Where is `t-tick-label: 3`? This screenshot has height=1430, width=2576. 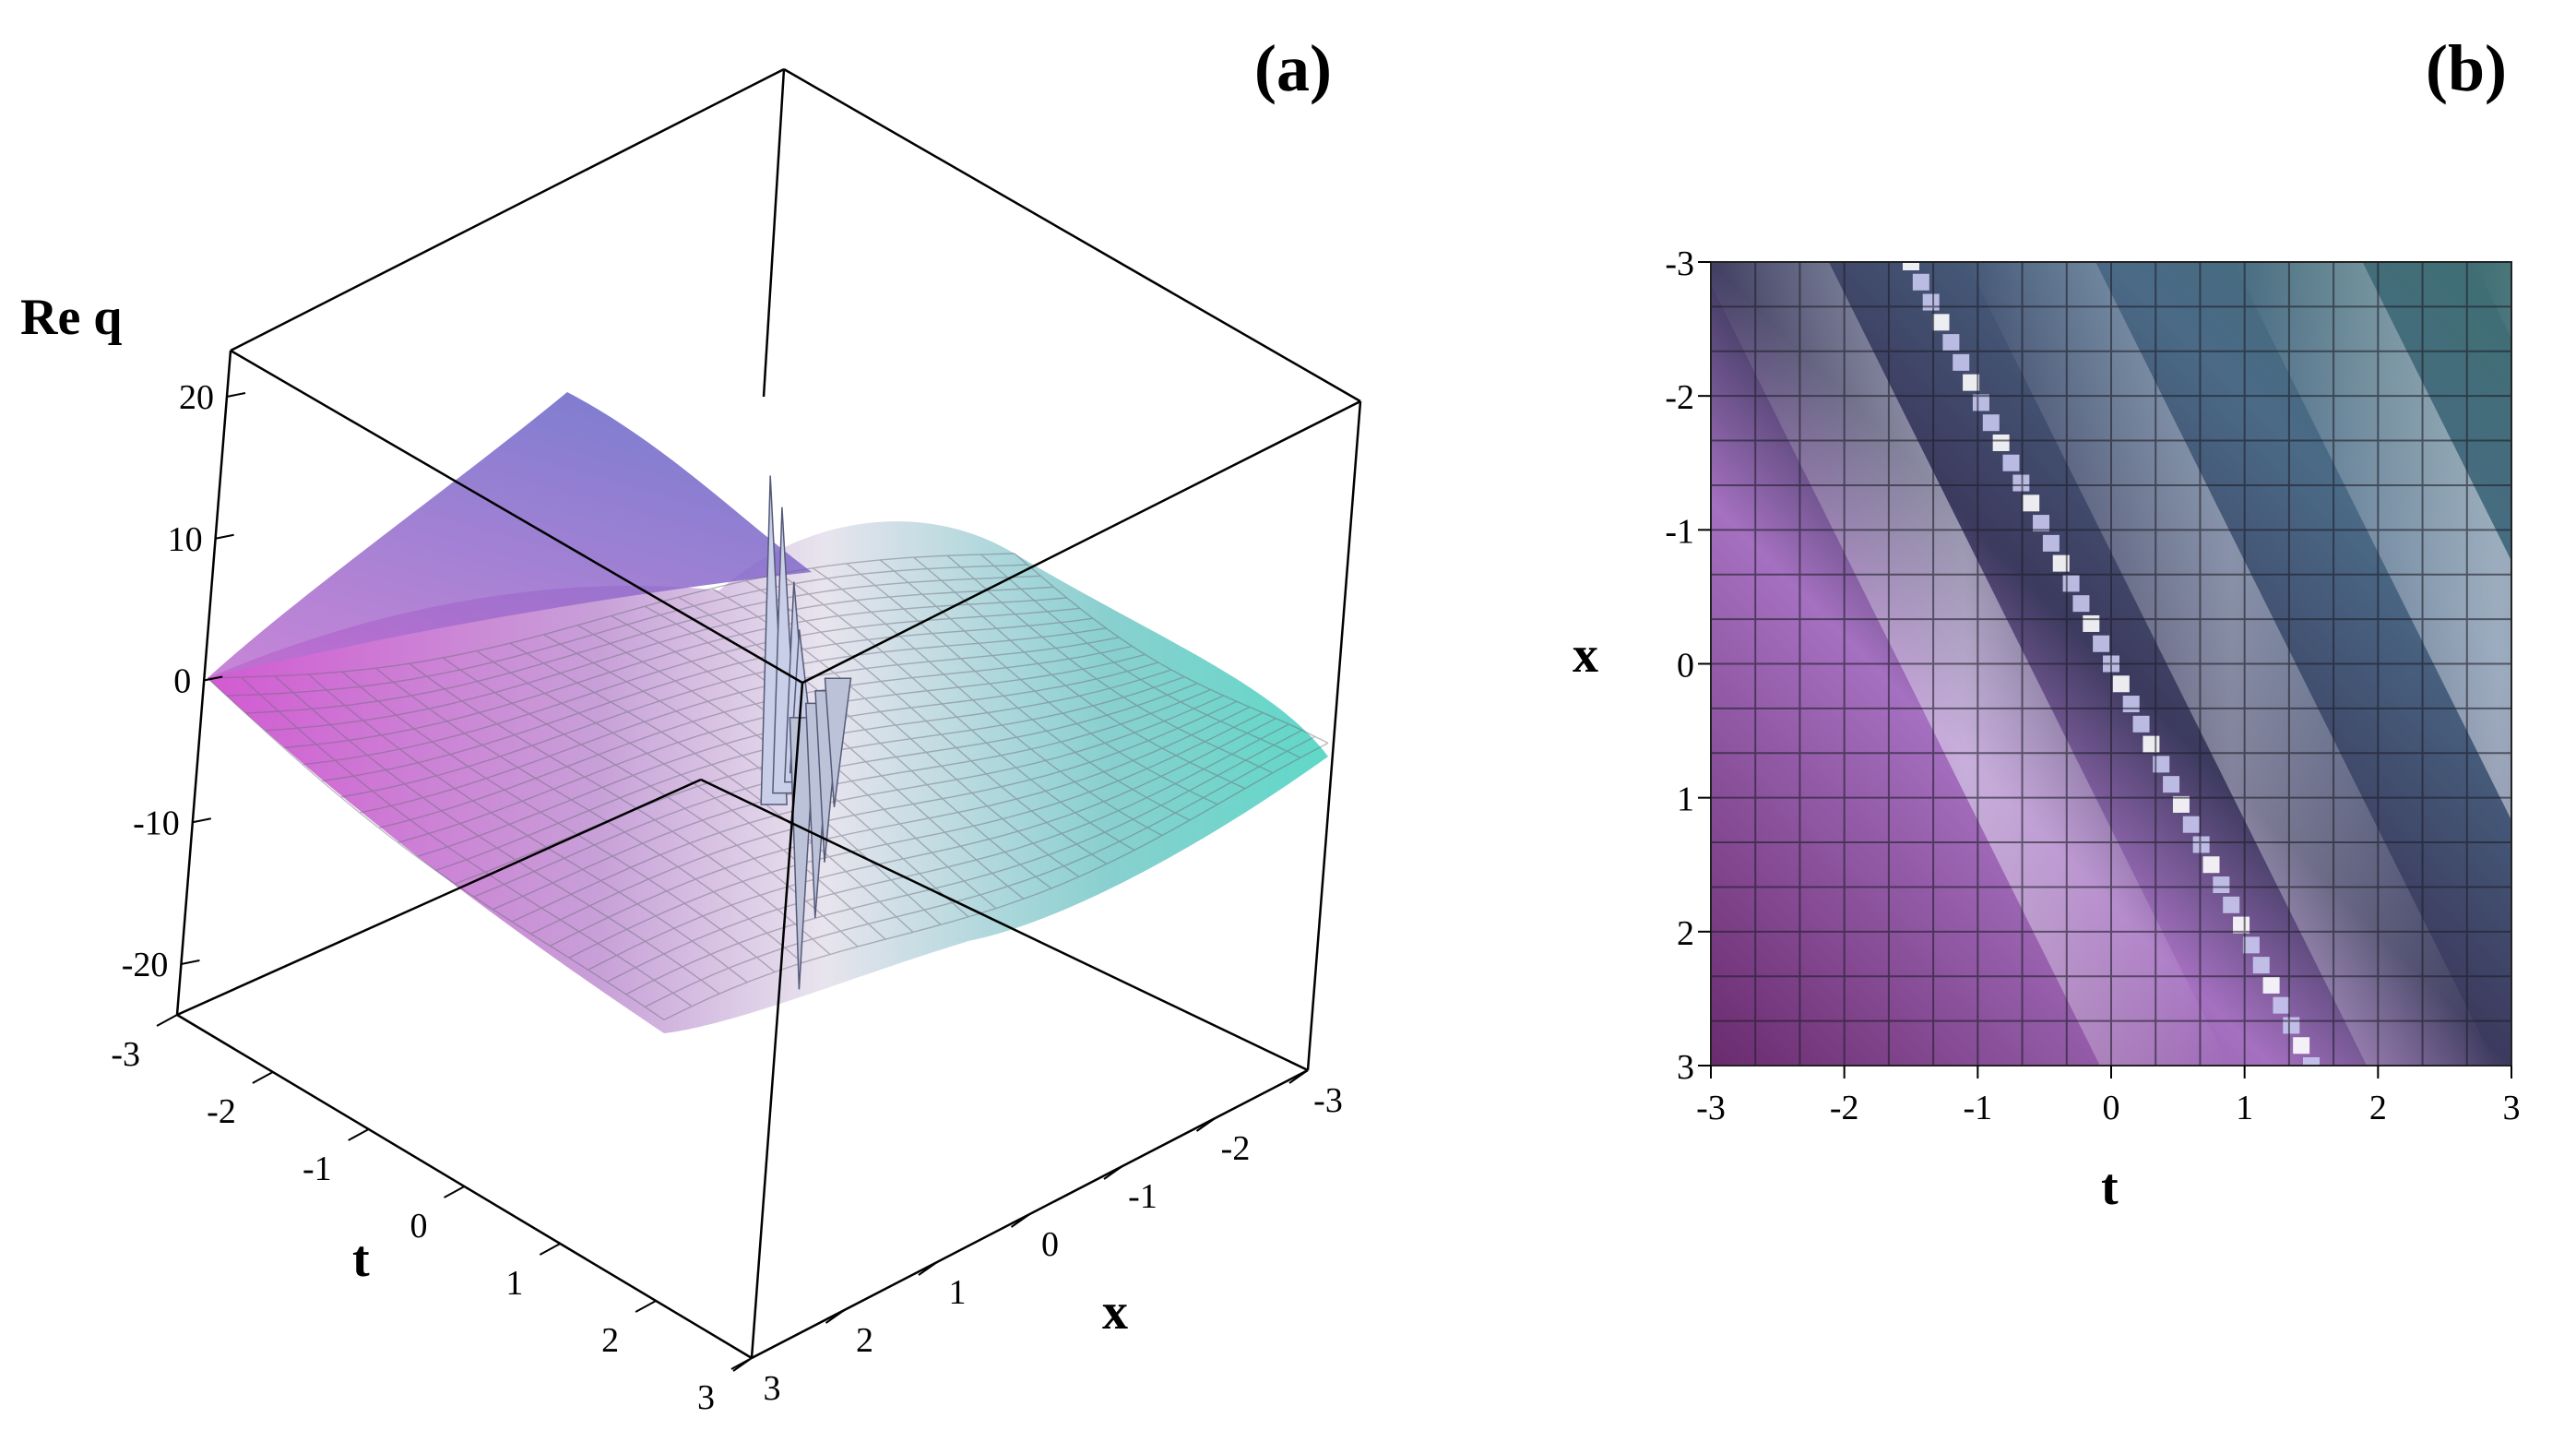
t-tick-label: 3 is located at coordinates (706, 1397).